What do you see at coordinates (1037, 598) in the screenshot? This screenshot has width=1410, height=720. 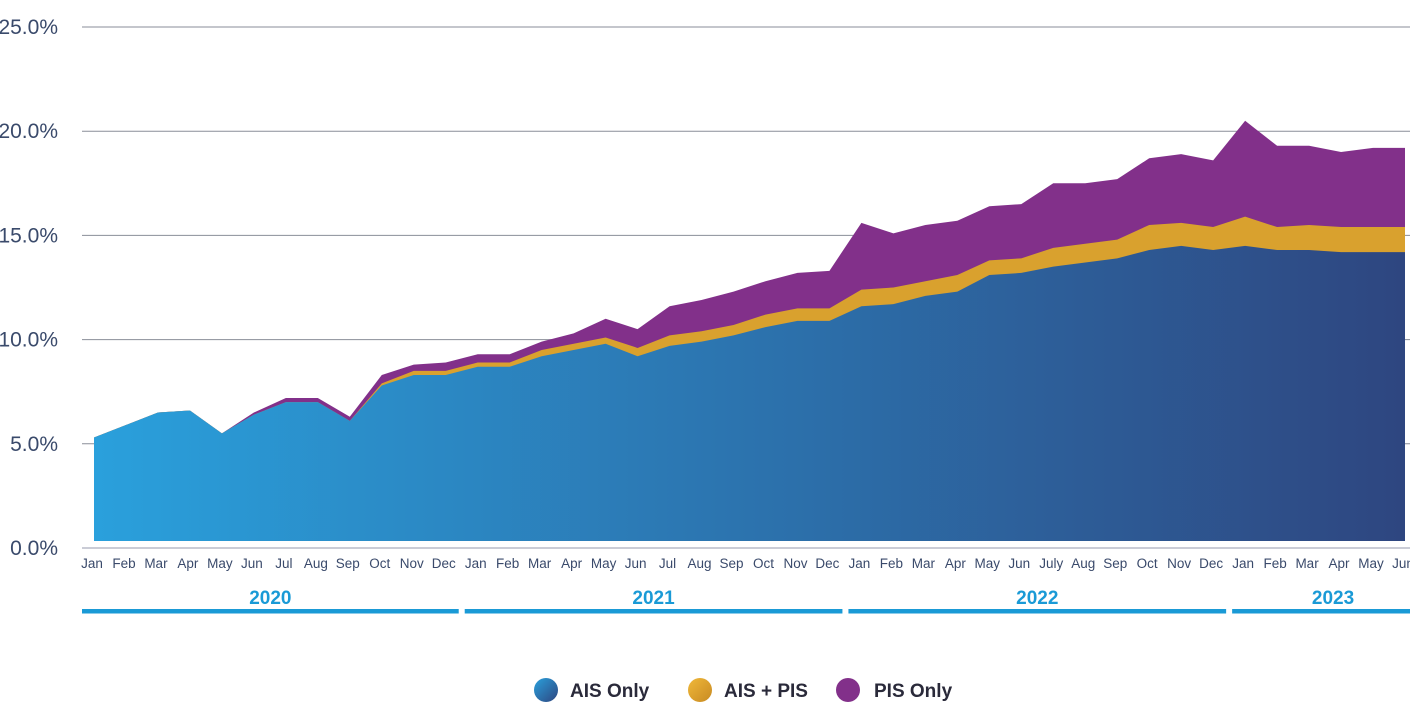 I see `year-group-label: 2022` at bounding box center [1037, 598].